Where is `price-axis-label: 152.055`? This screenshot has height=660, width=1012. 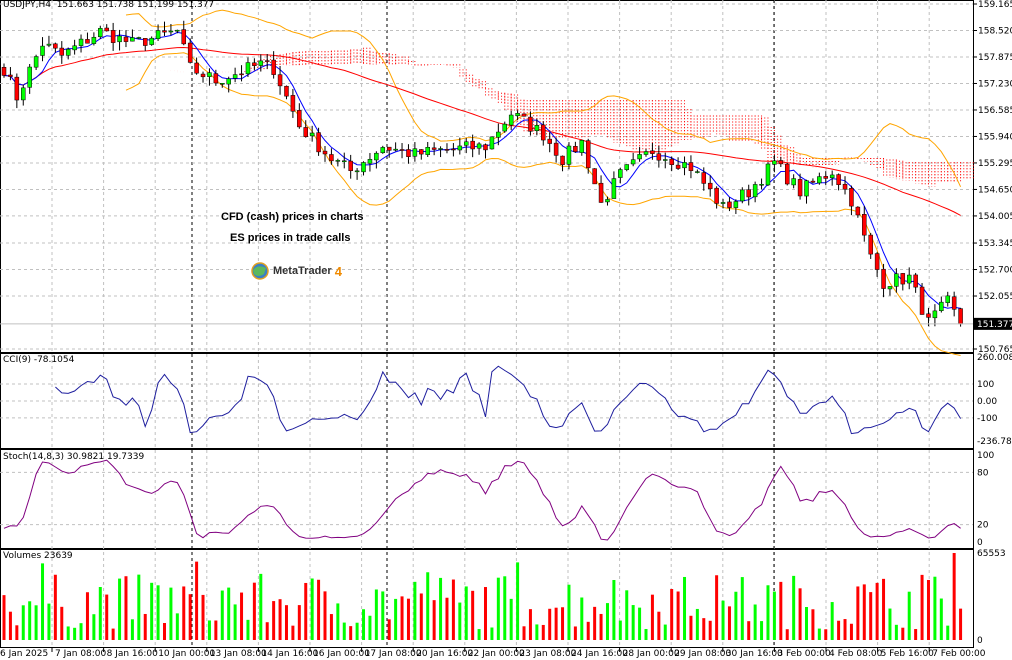
price-axis-label: 152.055 is located at coordinates (995, 297).